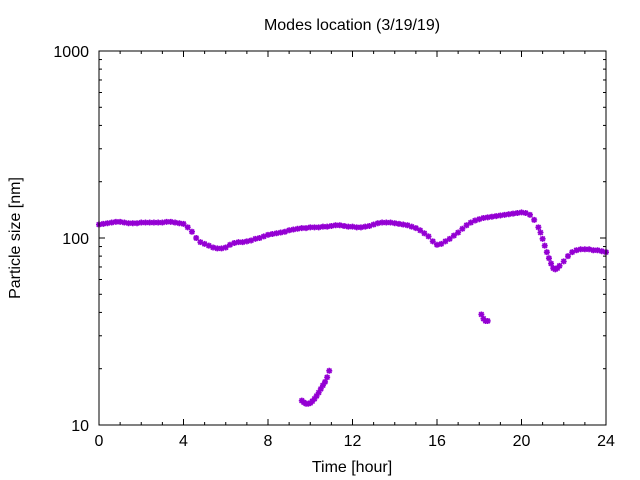 Image resolution: width=640 pixels, height=480 pixels. What do you see at coordinates (80, 426) in the screenshot?
I see `y-tick-label: 10` at bounding box center [80, 426].